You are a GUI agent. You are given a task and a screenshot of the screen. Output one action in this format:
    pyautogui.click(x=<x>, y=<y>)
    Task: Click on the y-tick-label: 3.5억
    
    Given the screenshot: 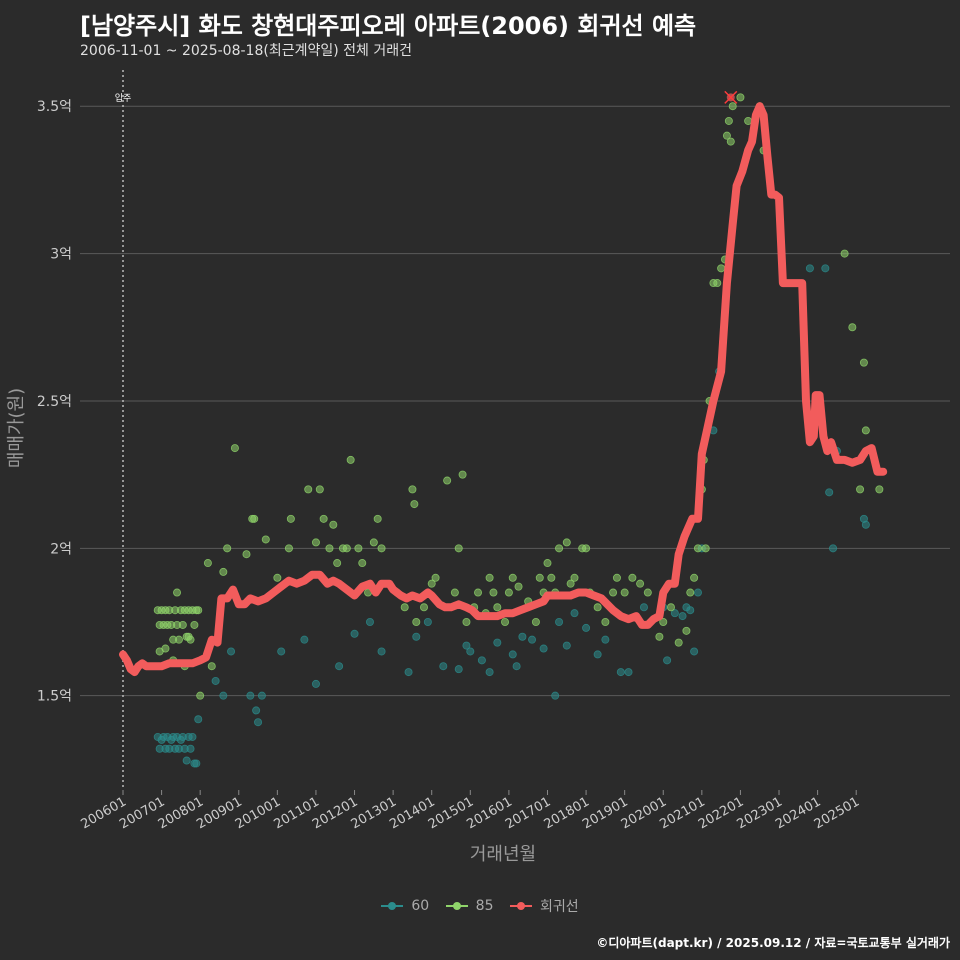 What is the action you would take?
    pyautogui.click(x=54, y=107)
    